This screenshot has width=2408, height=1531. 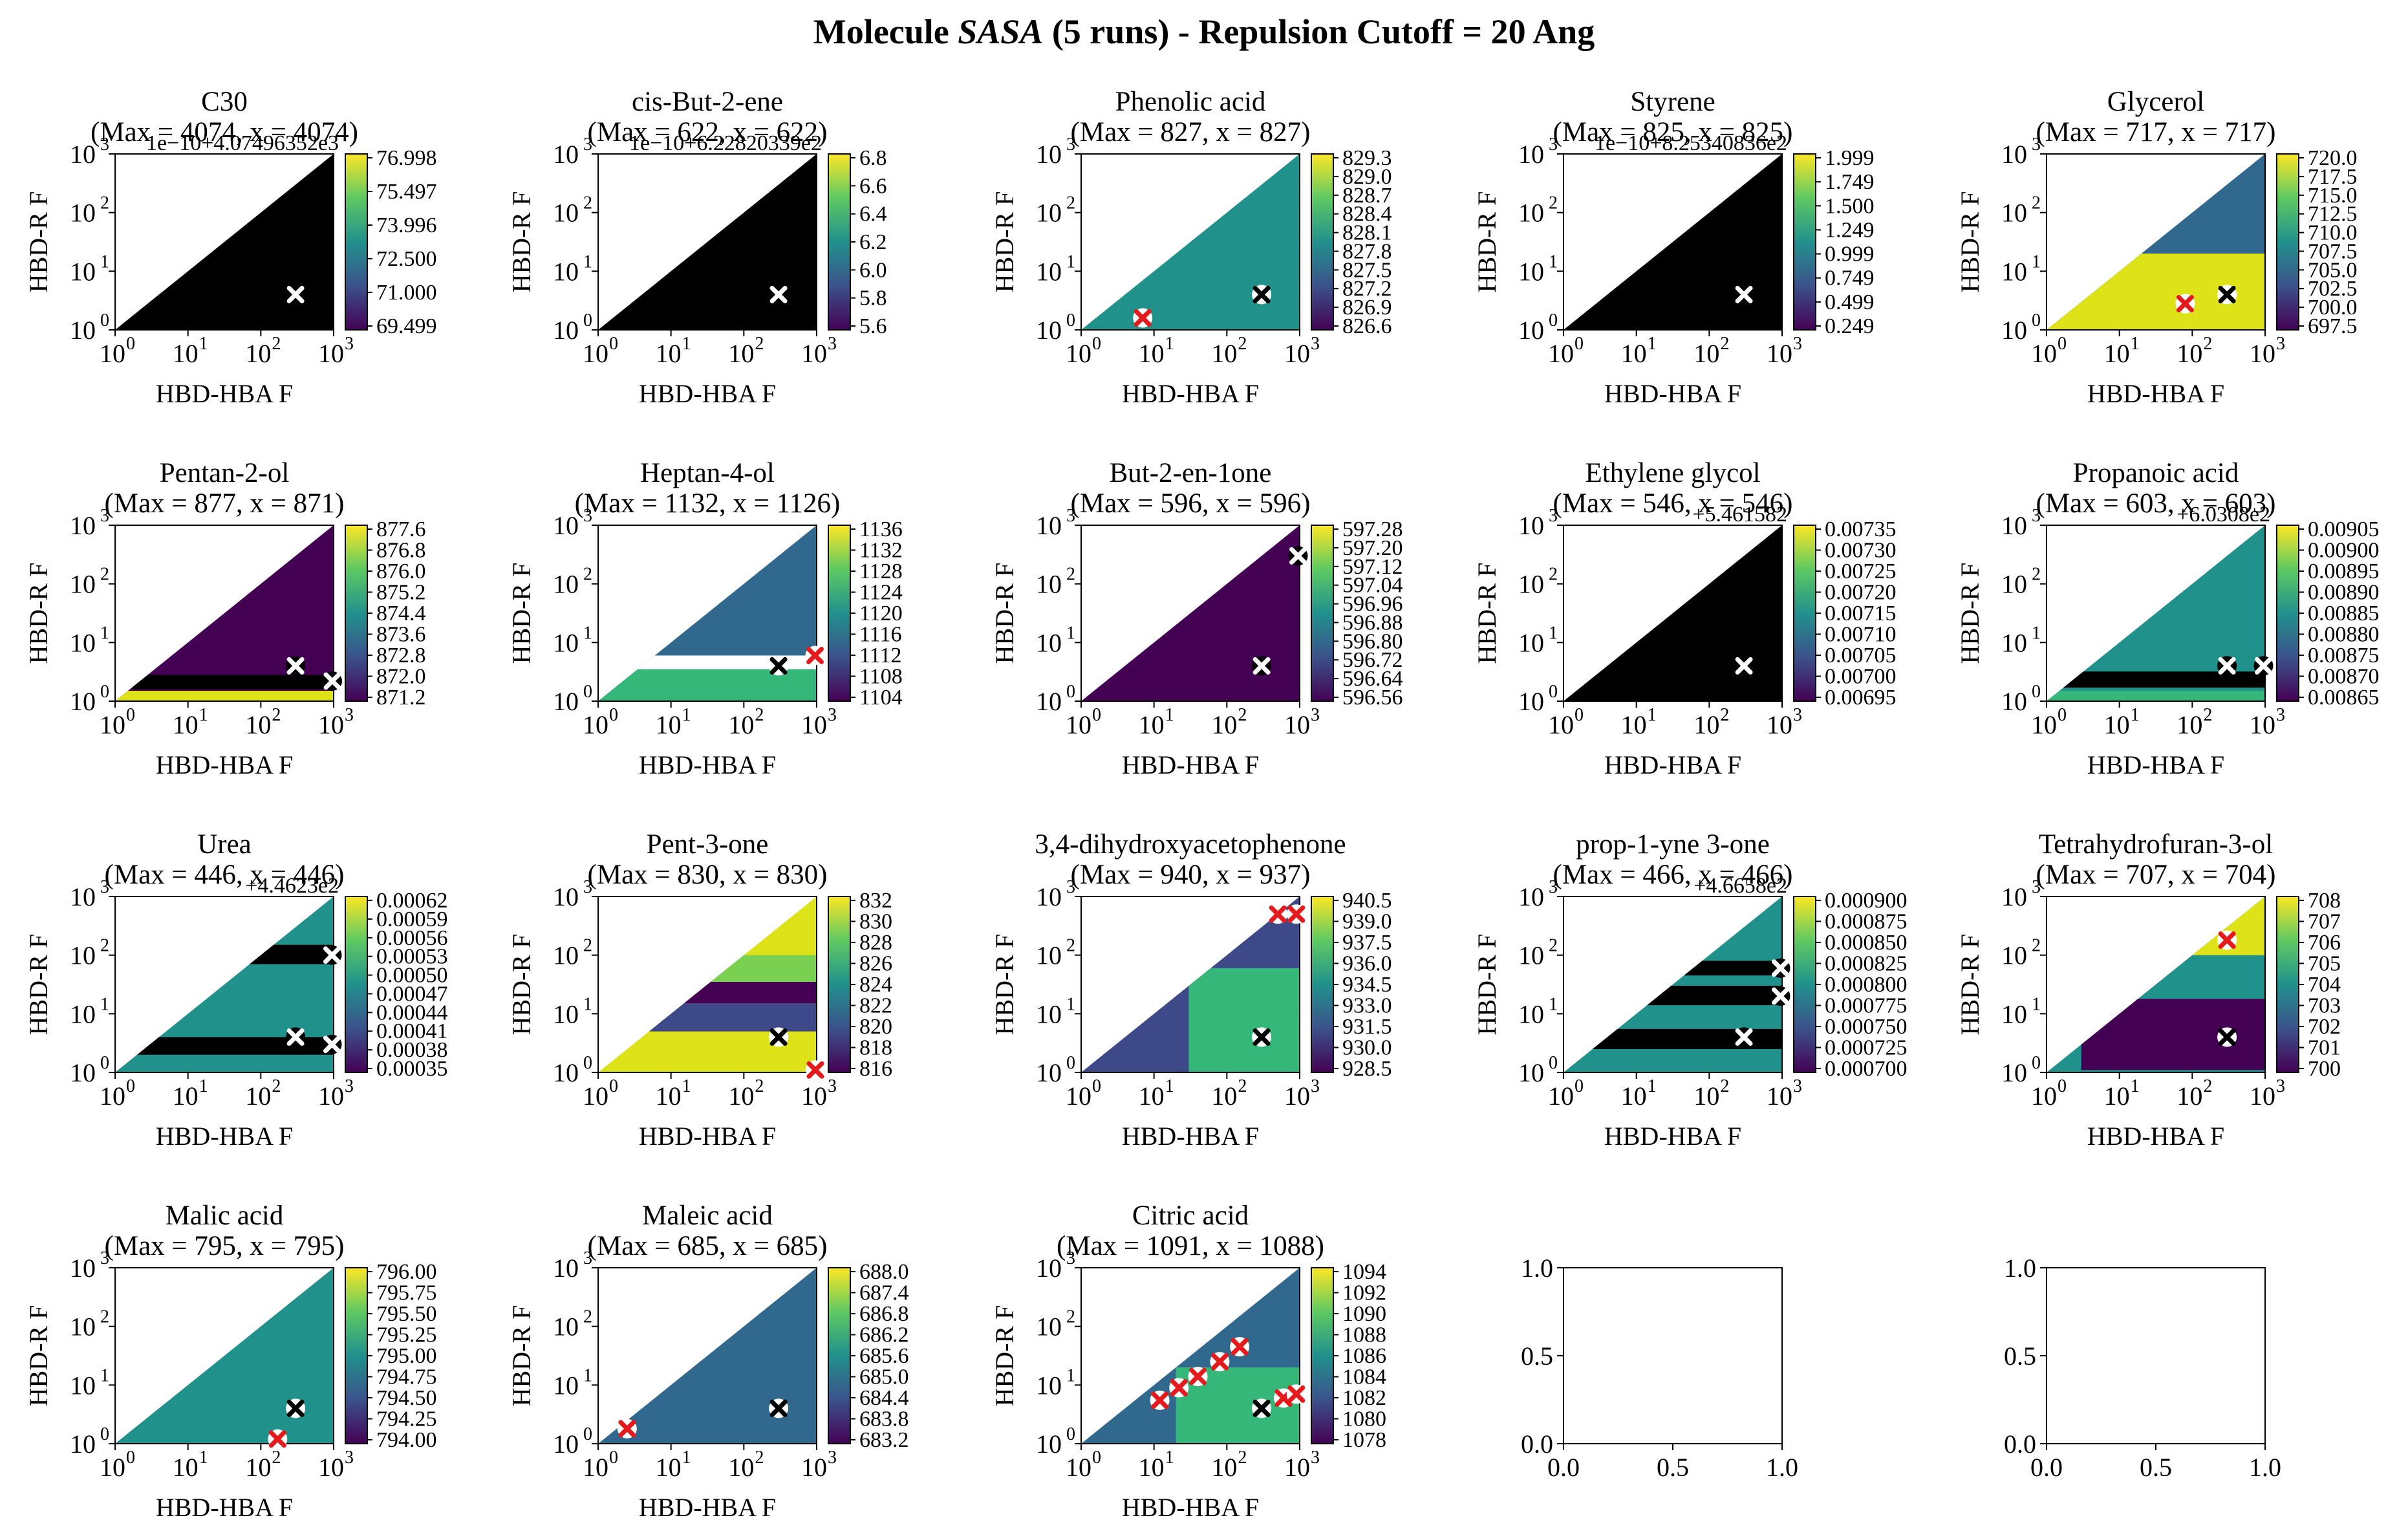 What do you see at coordinates (875, 1006) in the screenshot?
I see `colorbar-tick-label: 822` at bounding box center [875, 1006].